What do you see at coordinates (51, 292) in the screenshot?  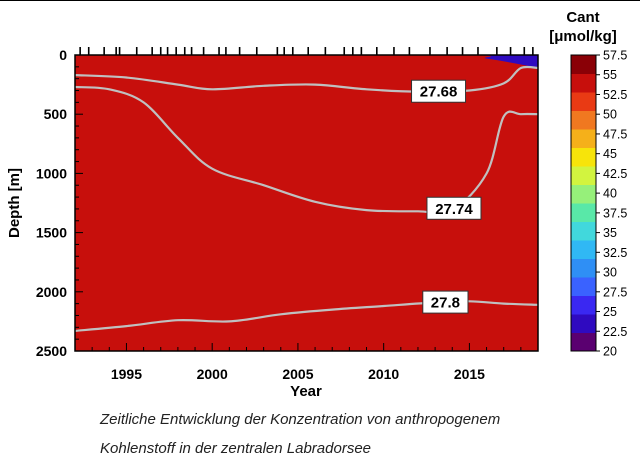 I see `y-tick-label-2000: 2000` at bounding box center [51, 292].